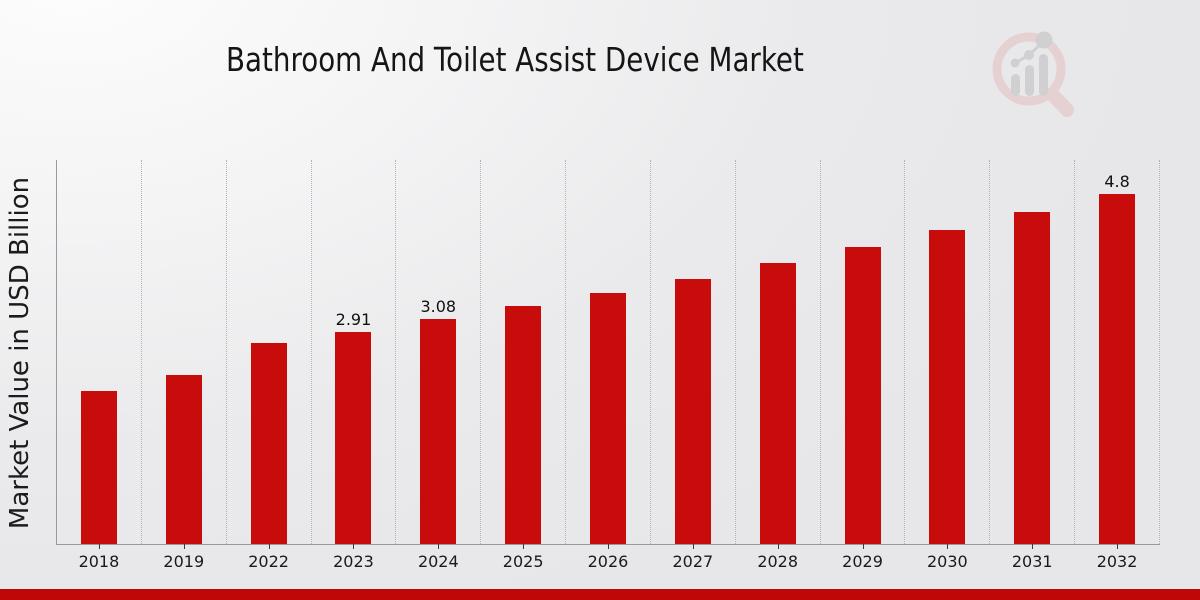  I want to click on category-cell-2030: 2030, so click(948, 365).